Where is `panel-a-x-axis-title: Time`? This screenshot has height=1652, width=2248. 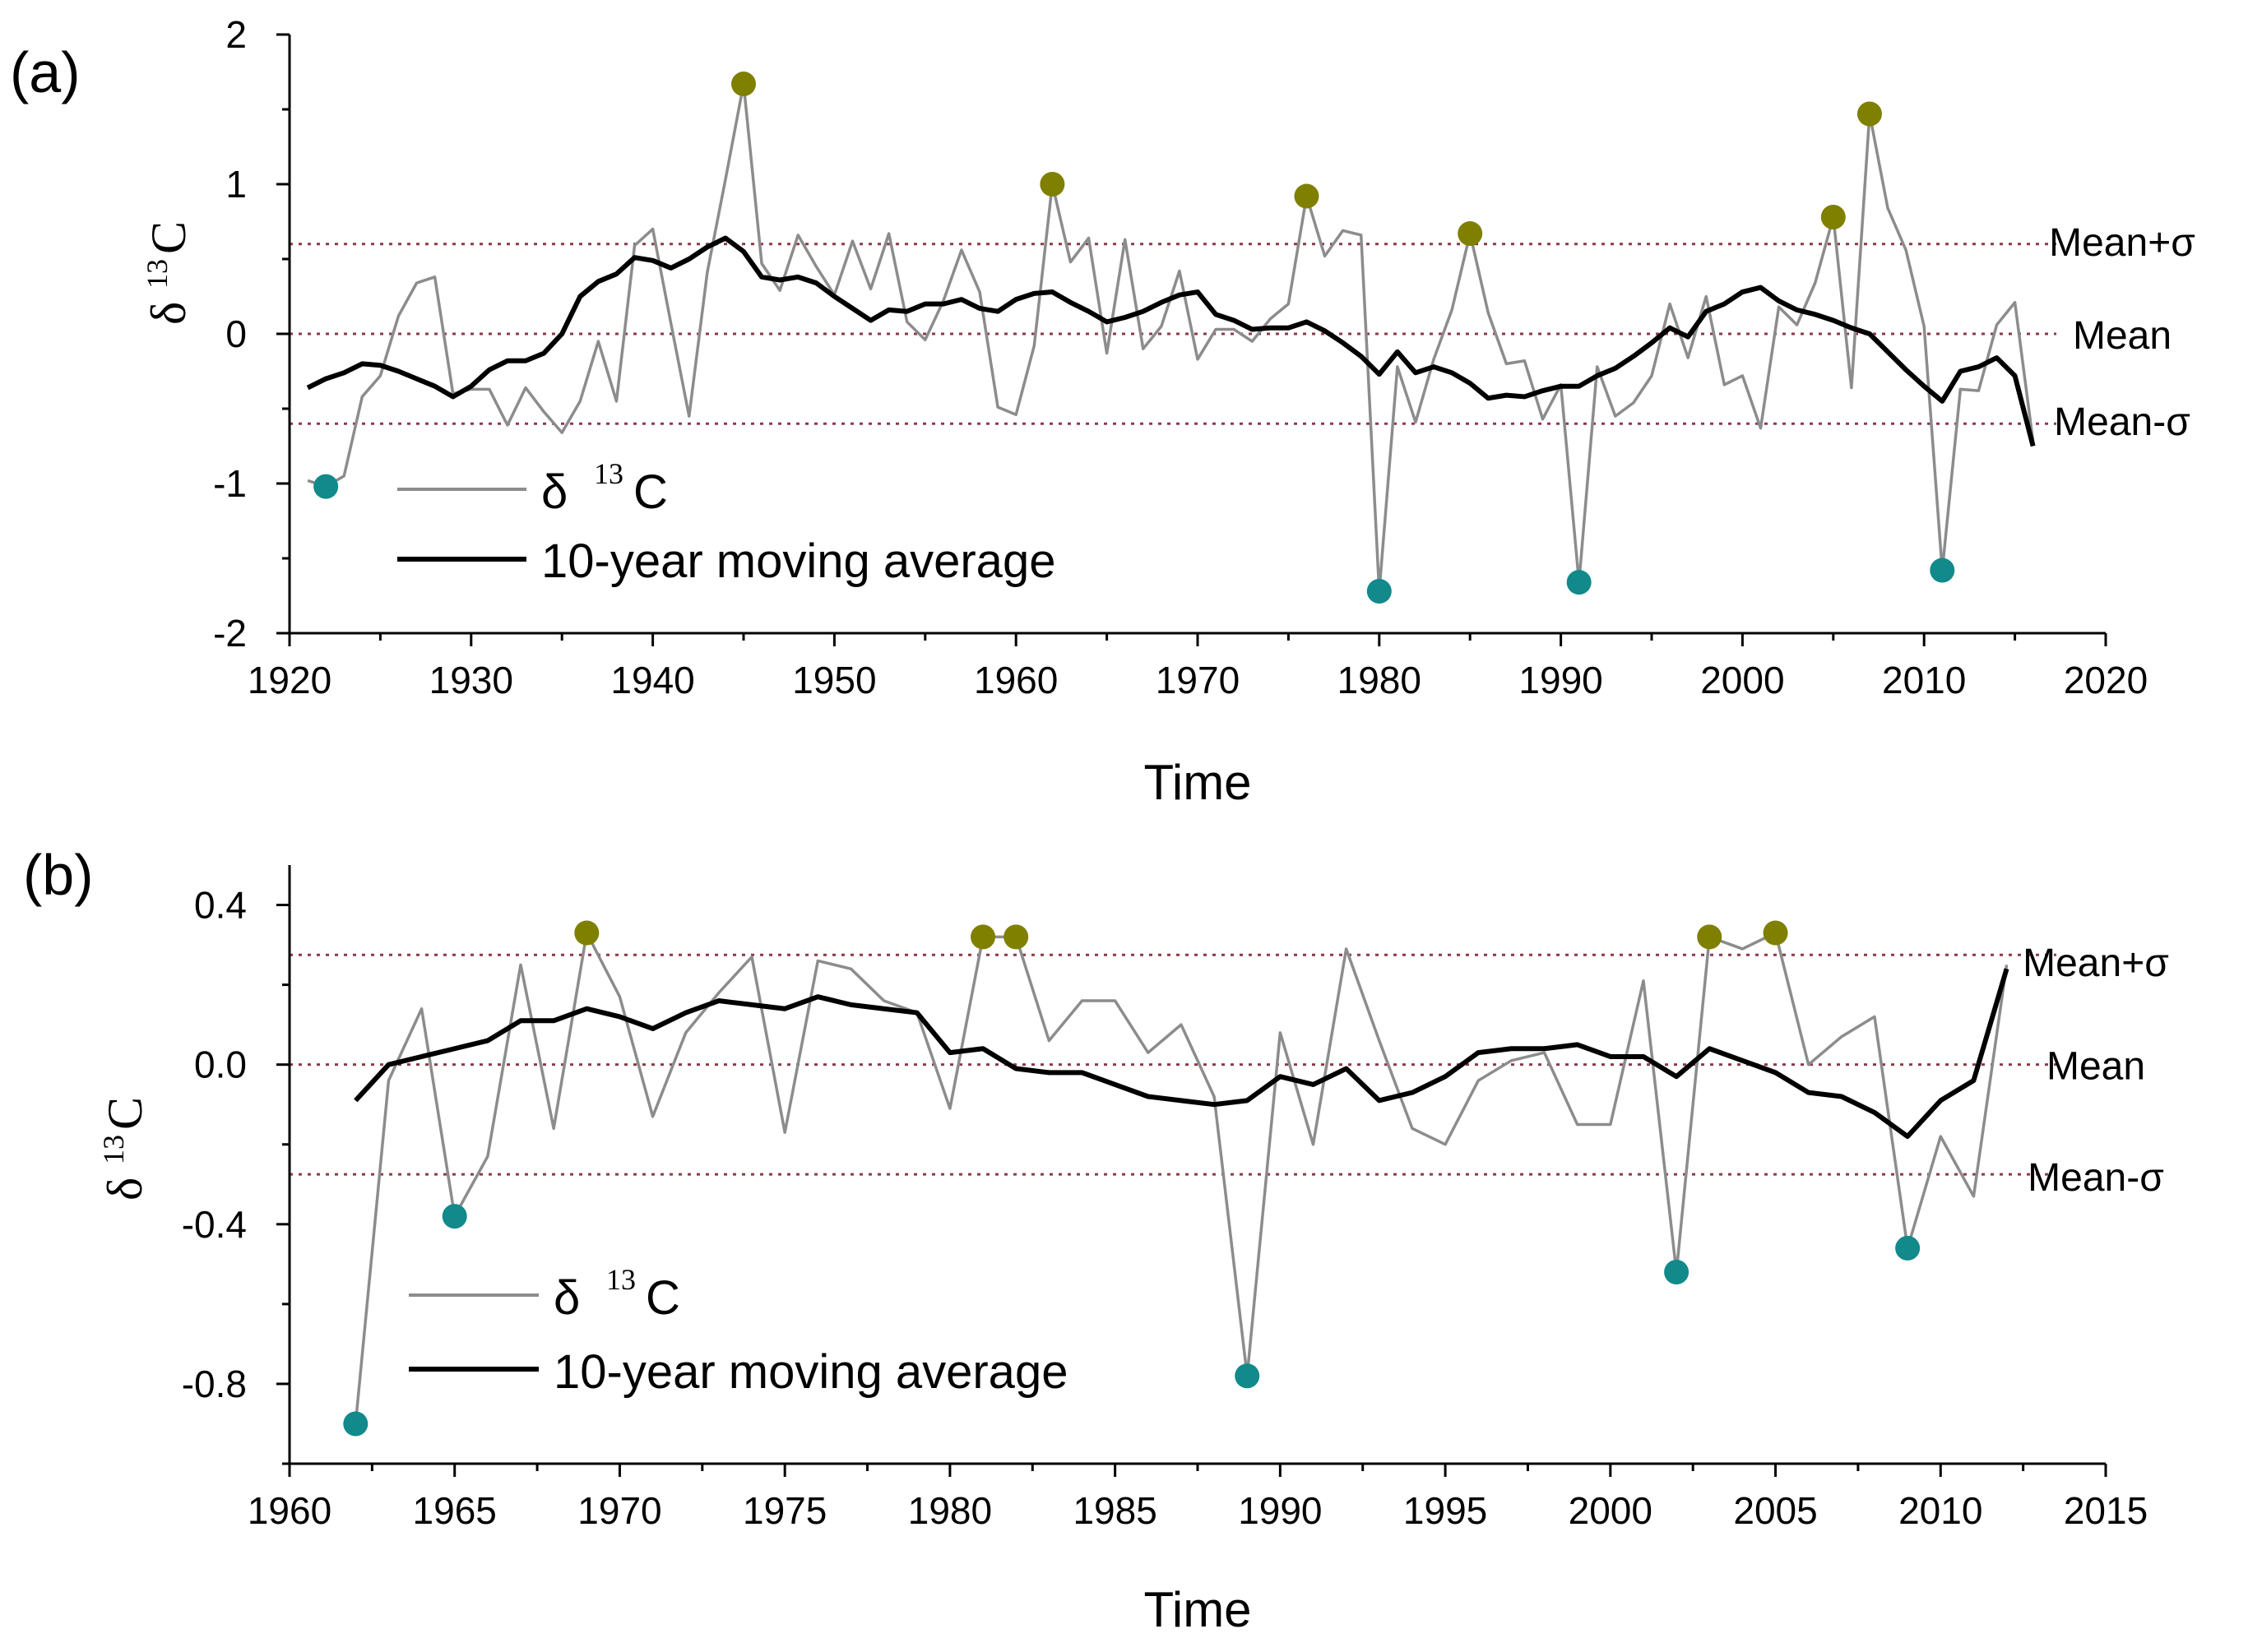 panel-a-x-axis-title: Time is located at coordinates (1197, 783).